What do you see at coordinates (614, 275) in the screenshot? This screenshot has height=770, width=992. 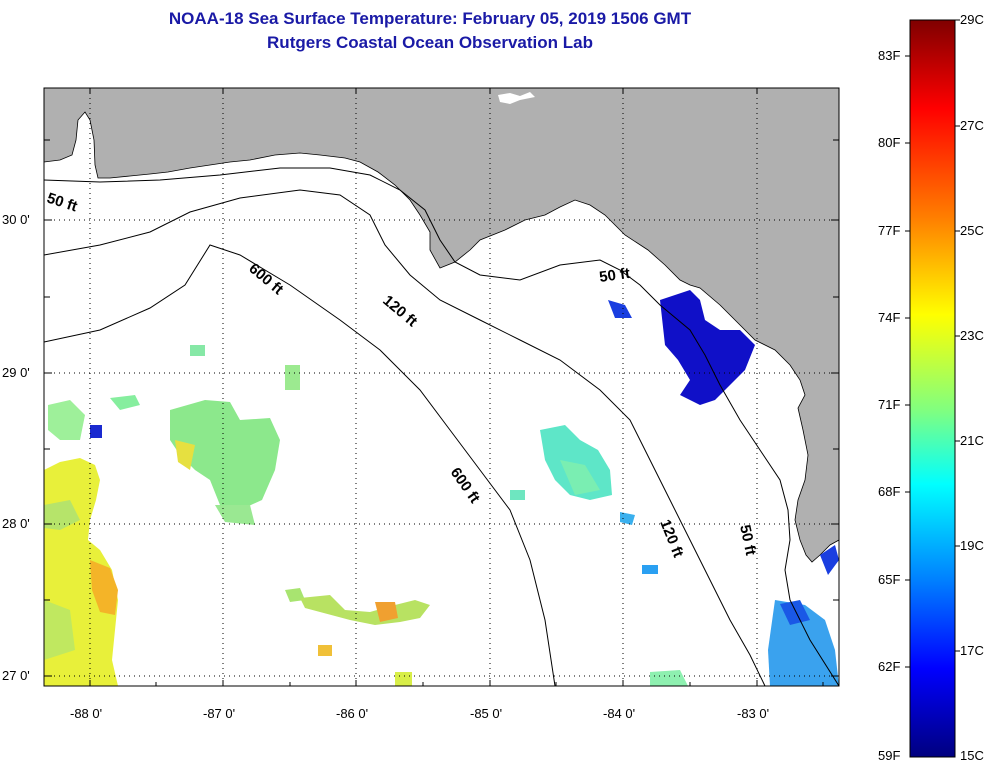 I see `contour-label-50ft-east: 50 ft` at bounding box center [614, 275].